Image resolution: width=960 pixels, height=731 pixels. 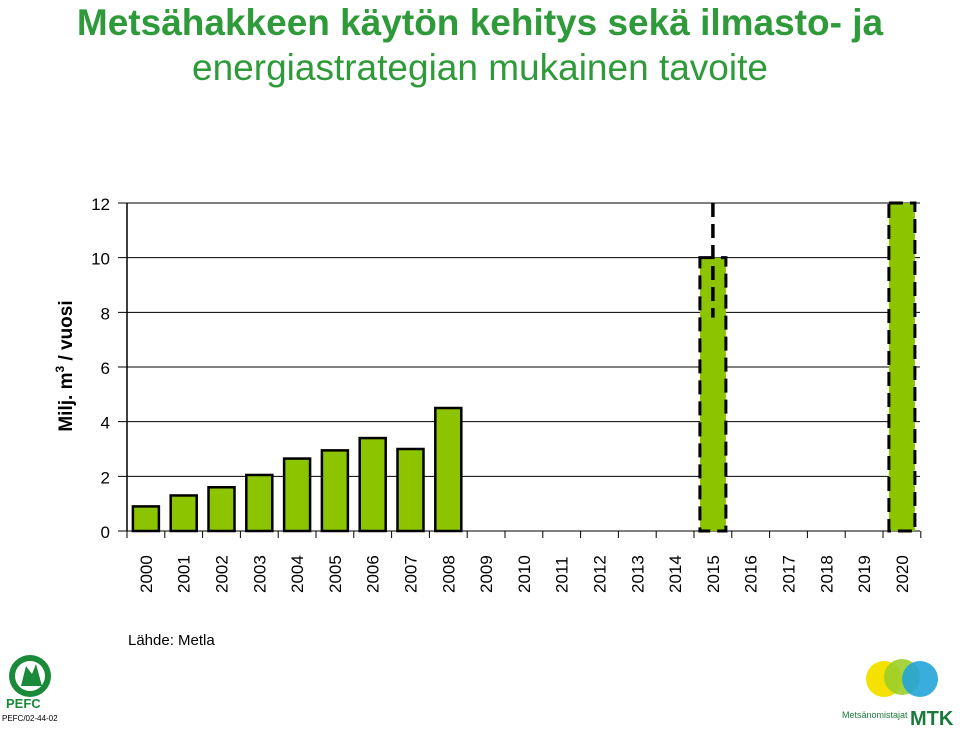 What do you see at coordinates (932, 719) in the screenshot?
I see `mtk-logo-text: MTK` at bounding box center [932, 719].